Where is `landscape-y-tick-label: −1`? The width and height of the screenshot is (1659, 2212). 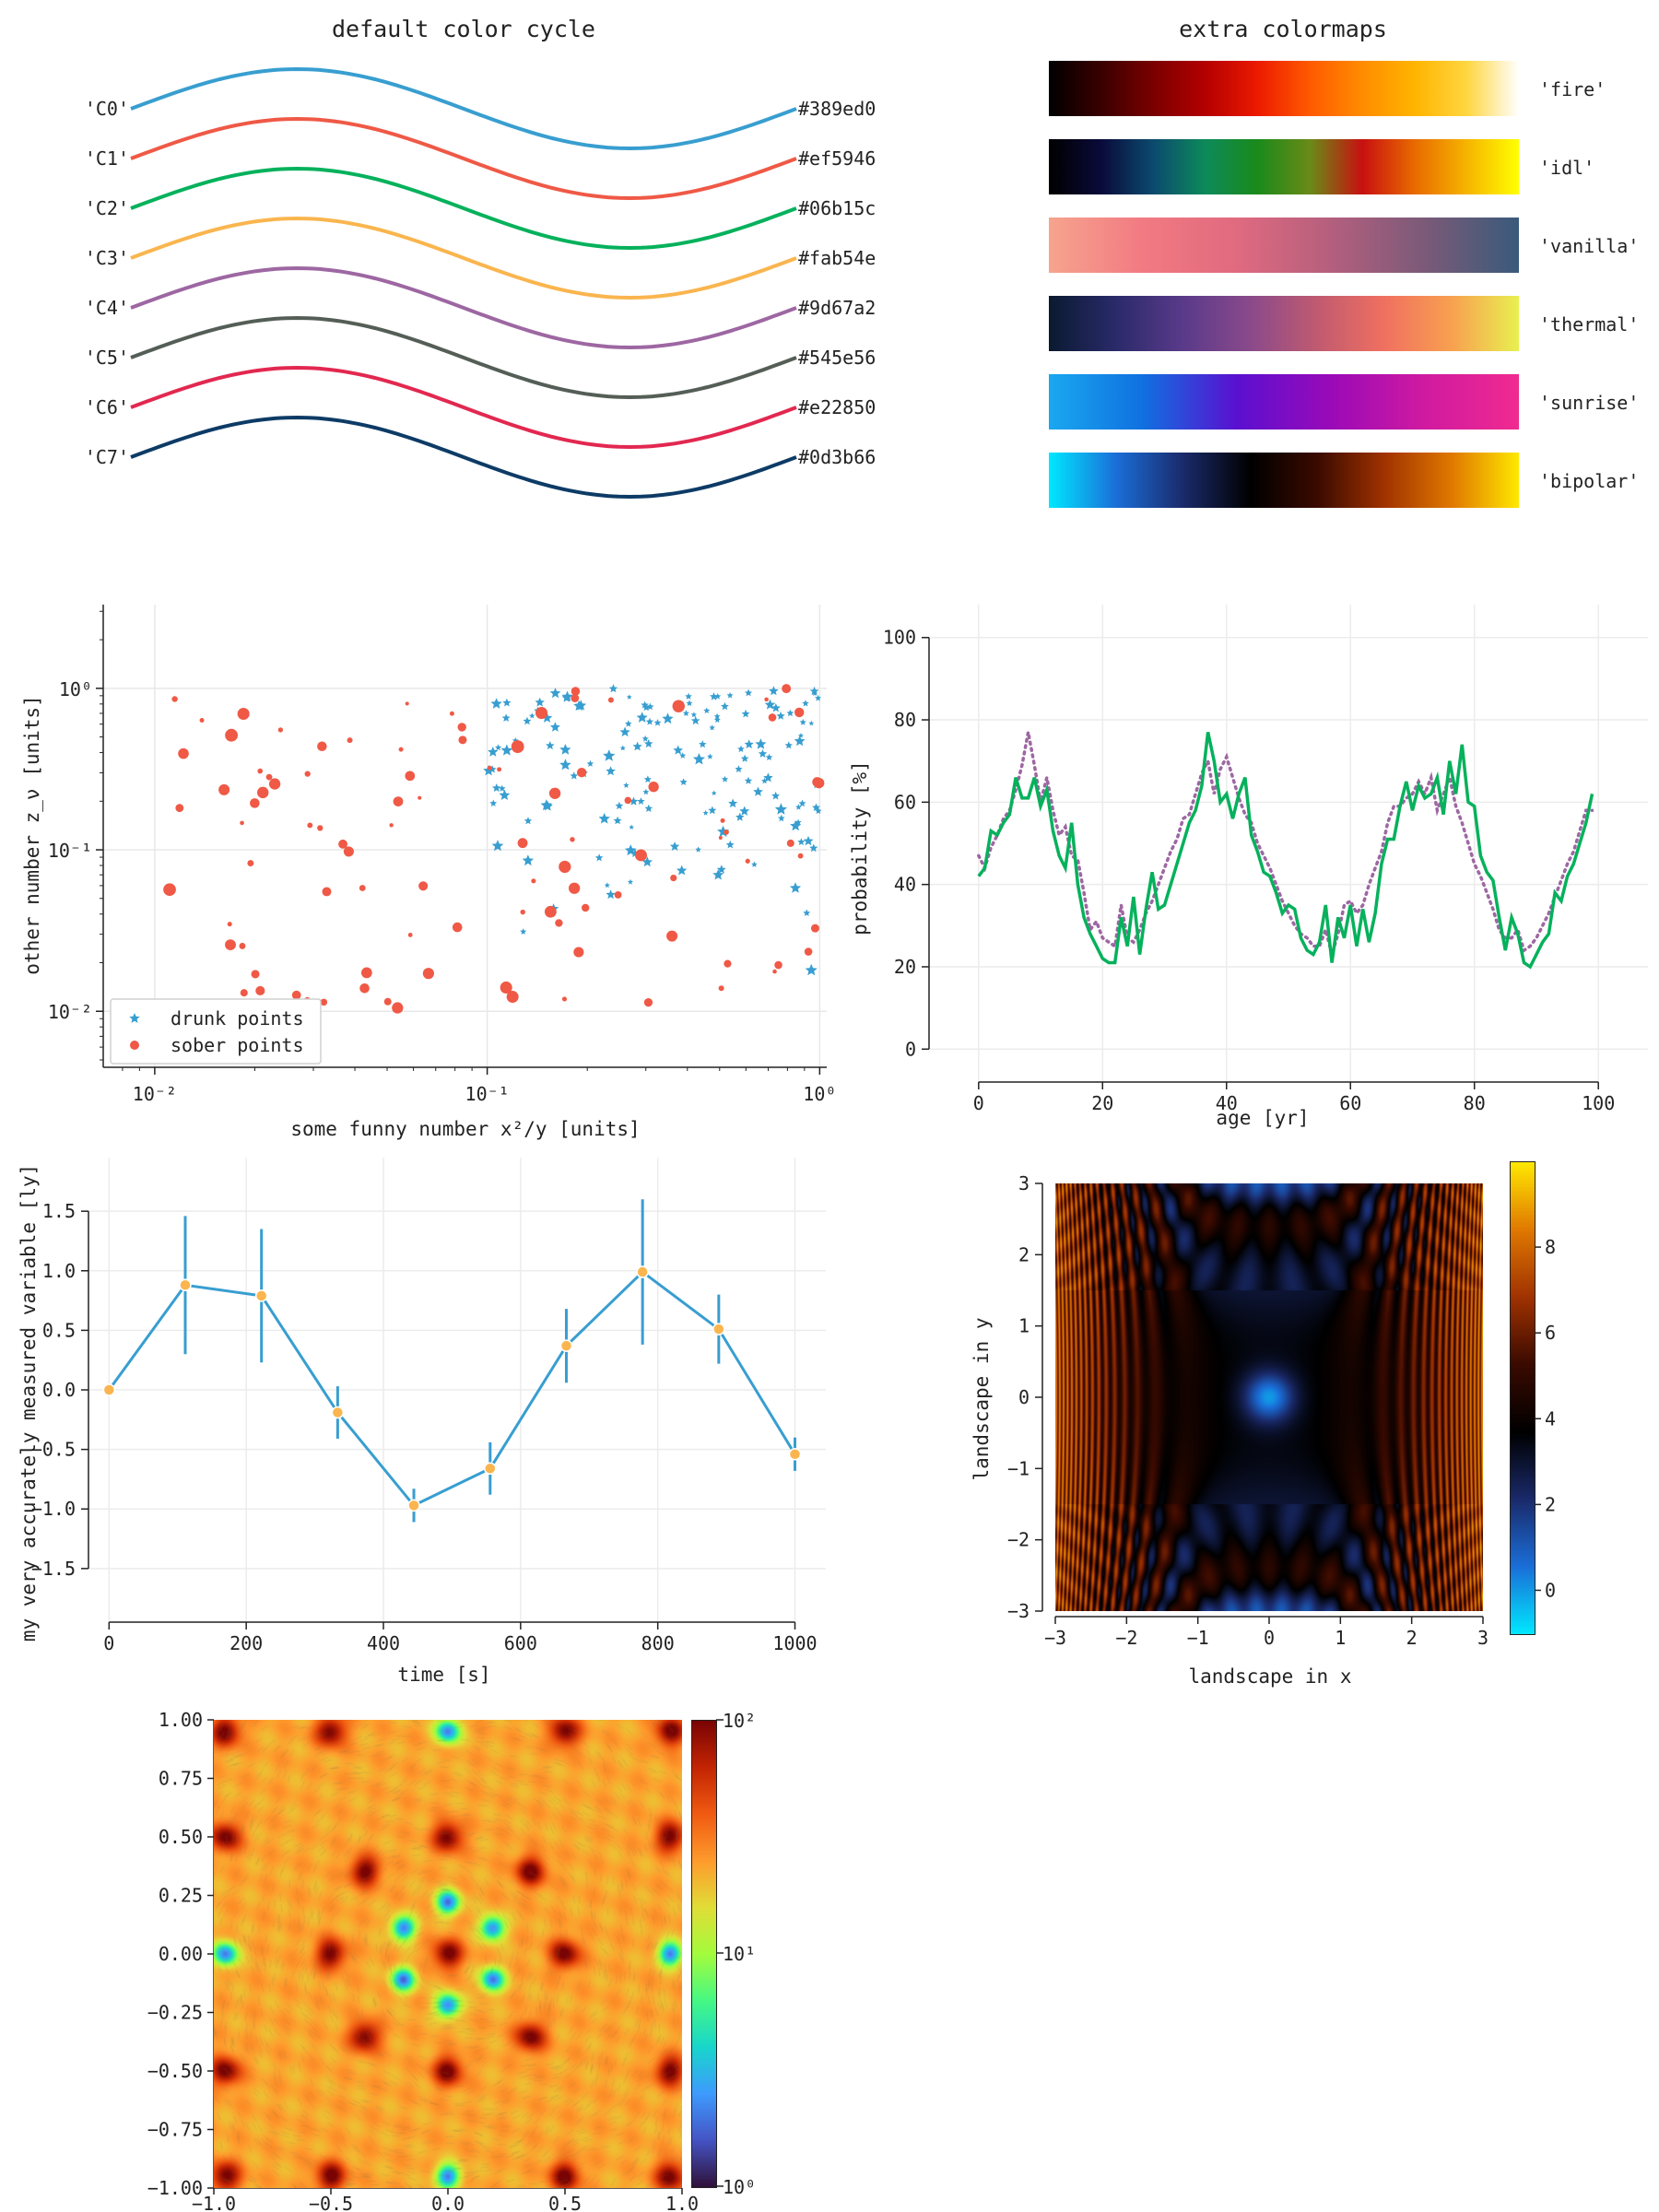 landscape-y-tick-label: −1 is located at coordinates (1018, 1468).